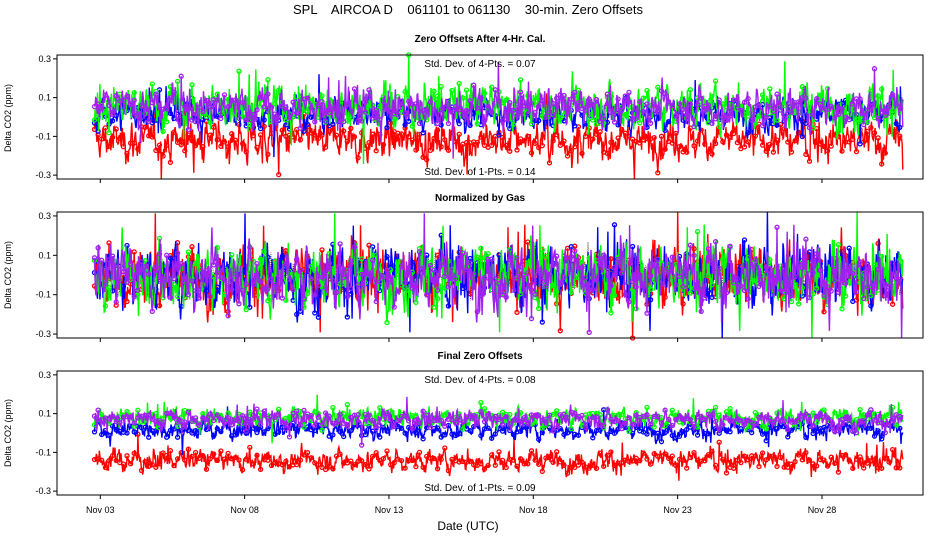  What do you see at coordinates (389, 510) in the screenshot?
I see `x-tick-label: Nov 13` at bounding box center [389, 510].